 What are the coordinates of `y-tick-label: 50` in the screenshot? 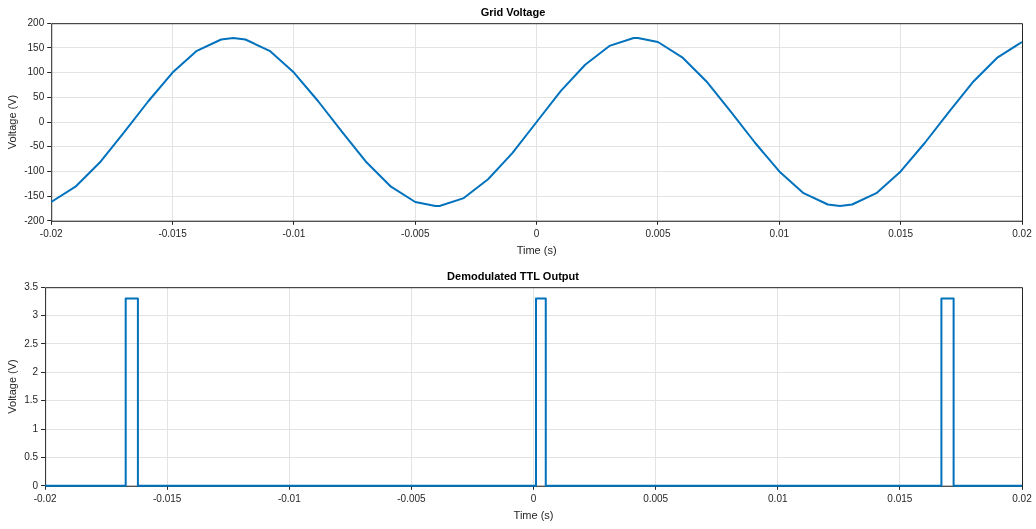 It's located at (39, 97).